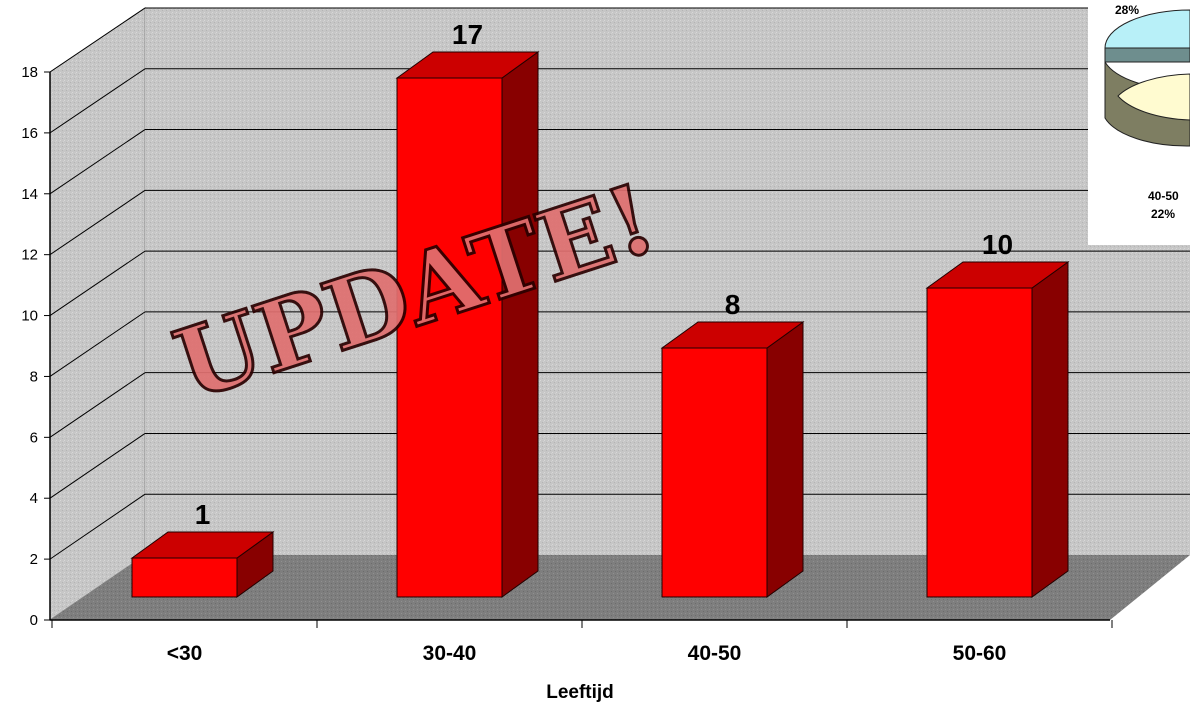 The image size is (1190, 705). What do you see at coordinates (1163, 196) in the screenshot?
I see `pie-label-40-50: 40-50` at bounding box center [1163, 196].